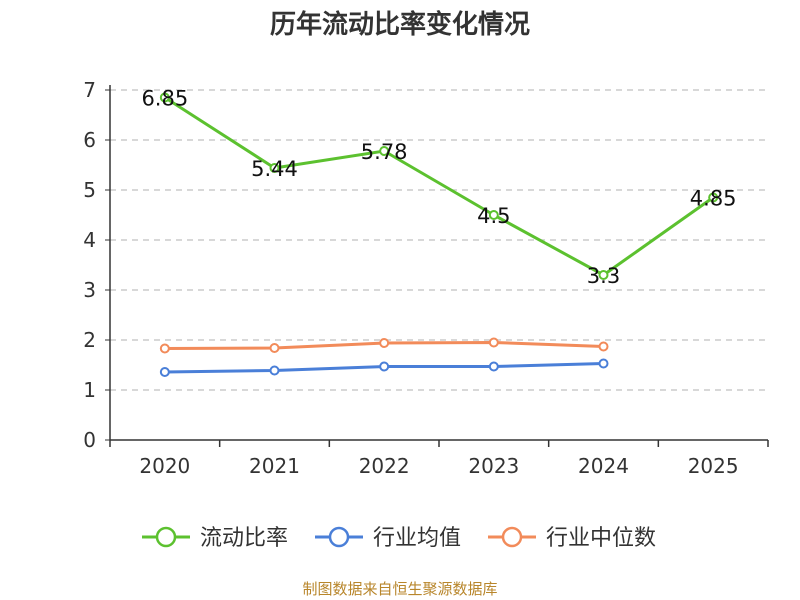 The image size is (800, 600). Describe the element at coordinates (164, 466) in the screenshot. I see `x-tick-label: 2020` at that location.